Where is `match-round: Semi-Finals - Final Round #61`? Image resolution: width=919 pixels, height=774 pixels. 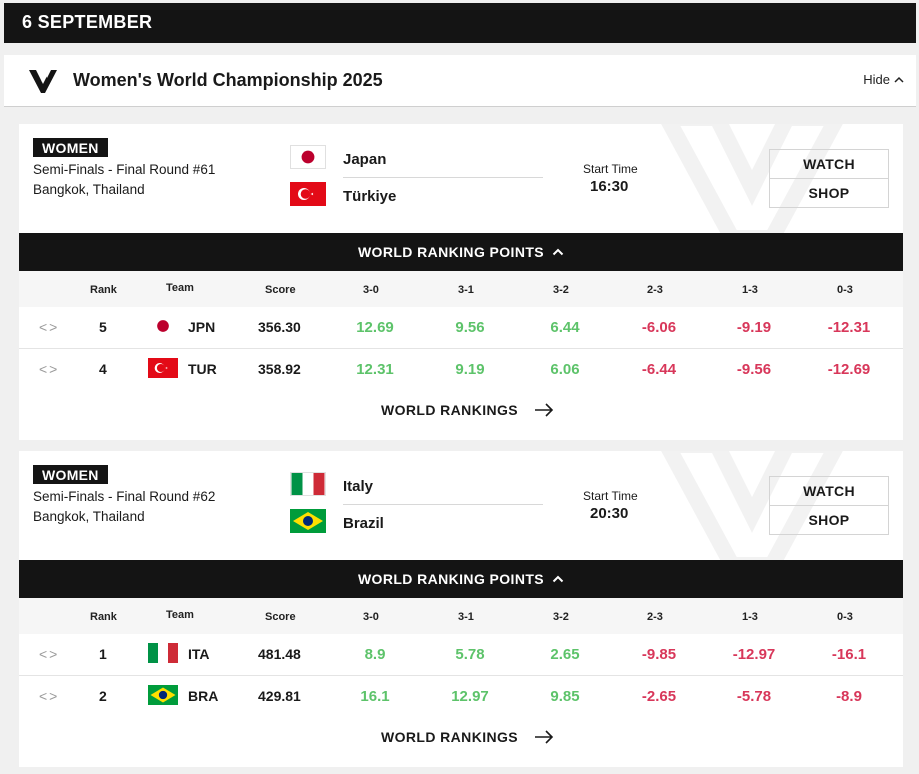
match-round: Semi-Finals - Final Round #61 is located at coordinates (124, 169).